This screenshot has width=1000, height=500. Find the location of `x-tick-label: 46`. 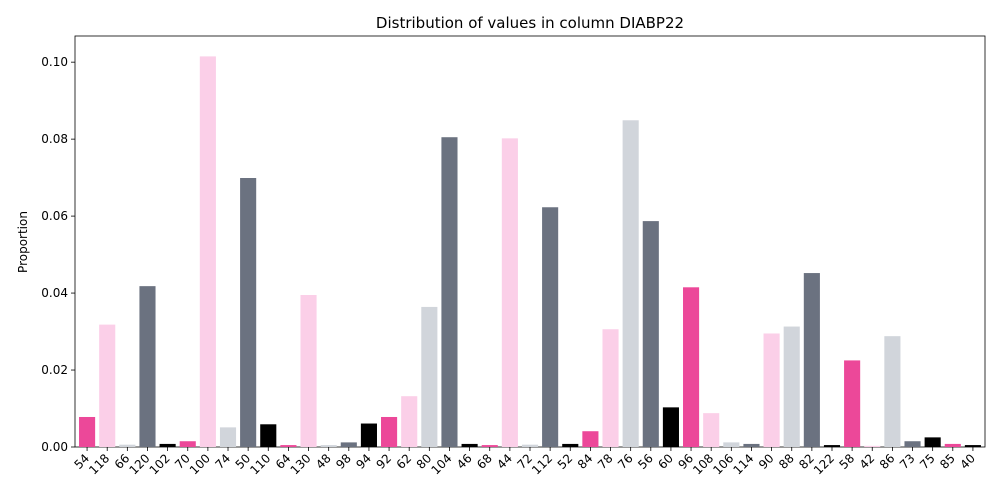

x-tick-label: 46 is located at coordinates (464, 461).